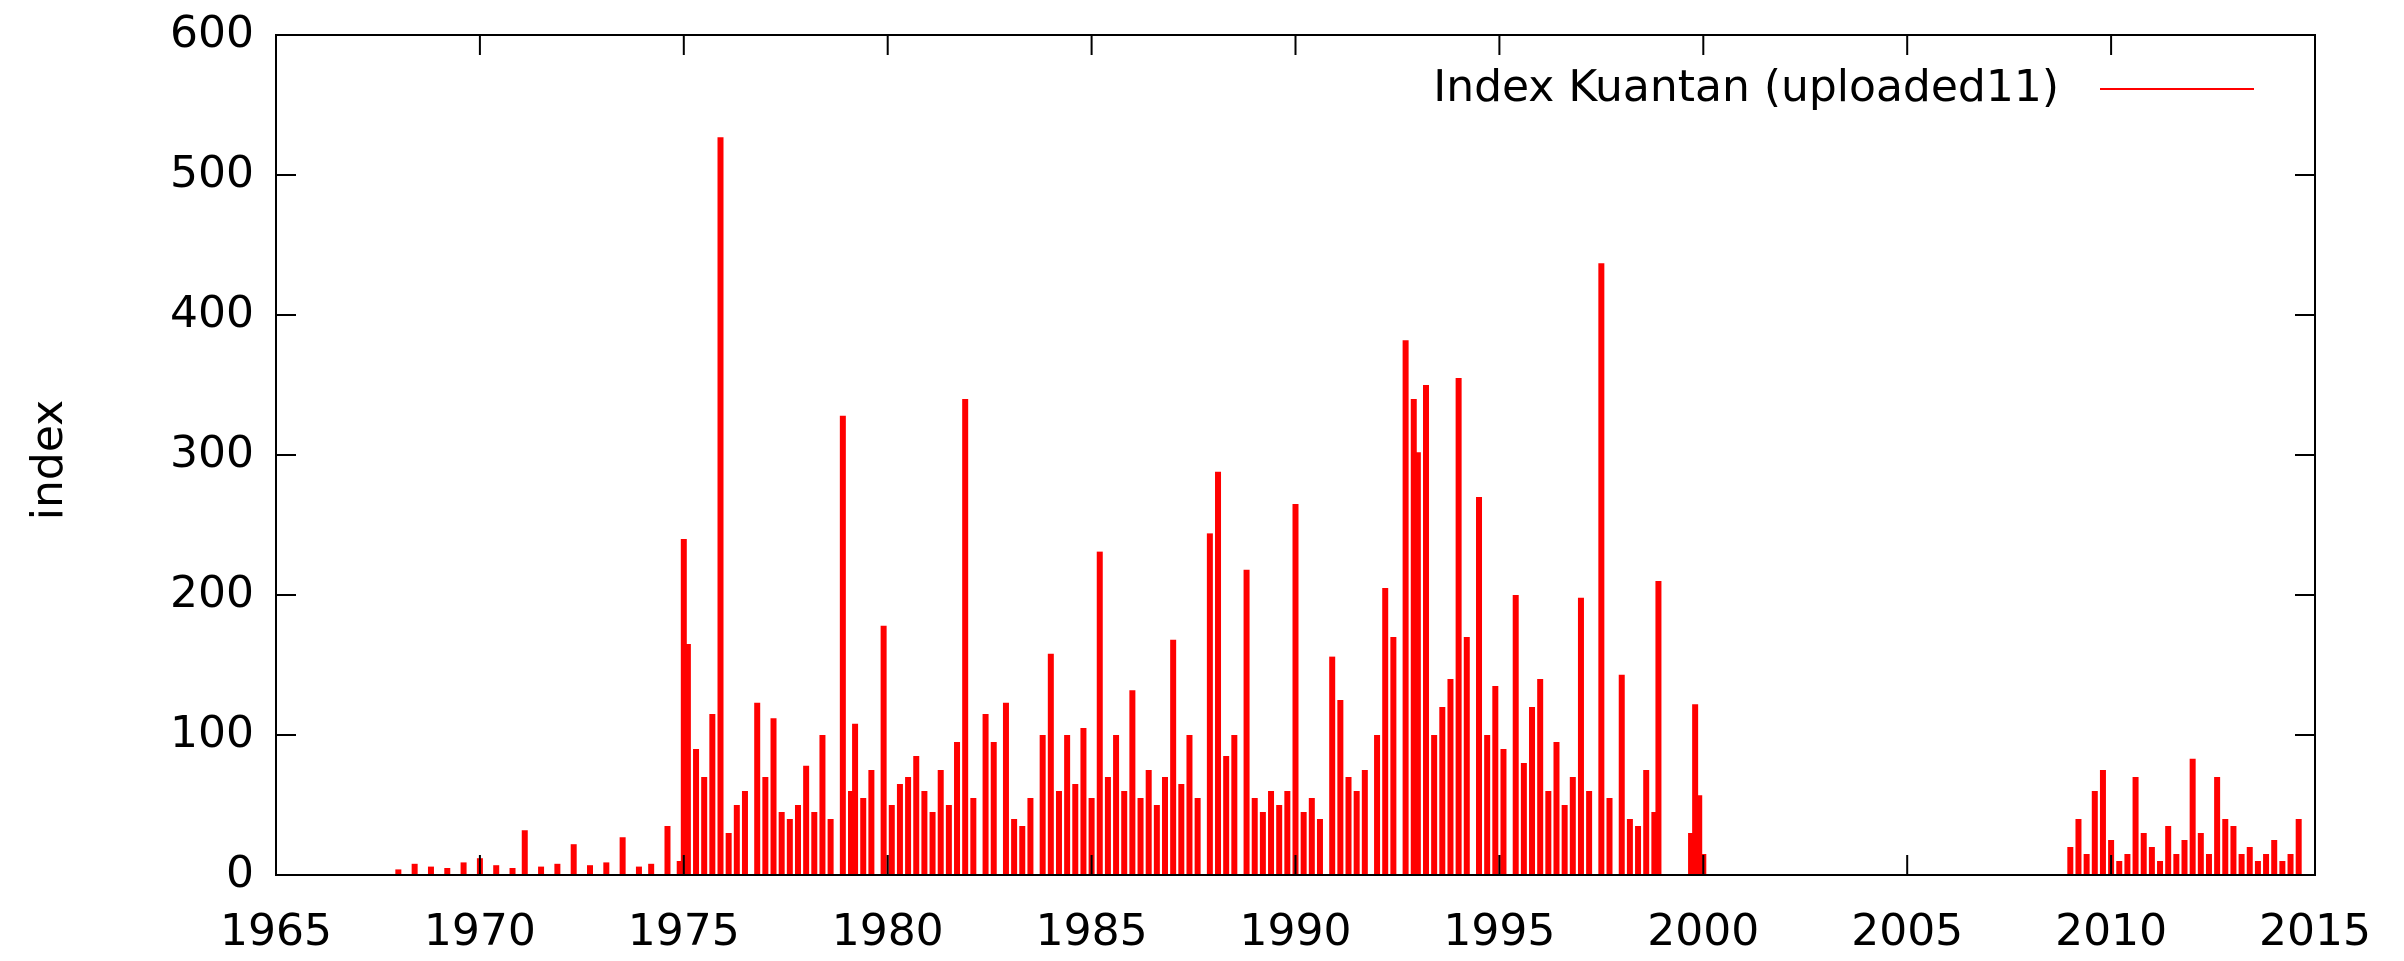 The image size is (2404, 961). What do you see at coordinates (212, 452) in the screenshot?
I see `y-tick-label: 300` at bounding box center [212, 452].